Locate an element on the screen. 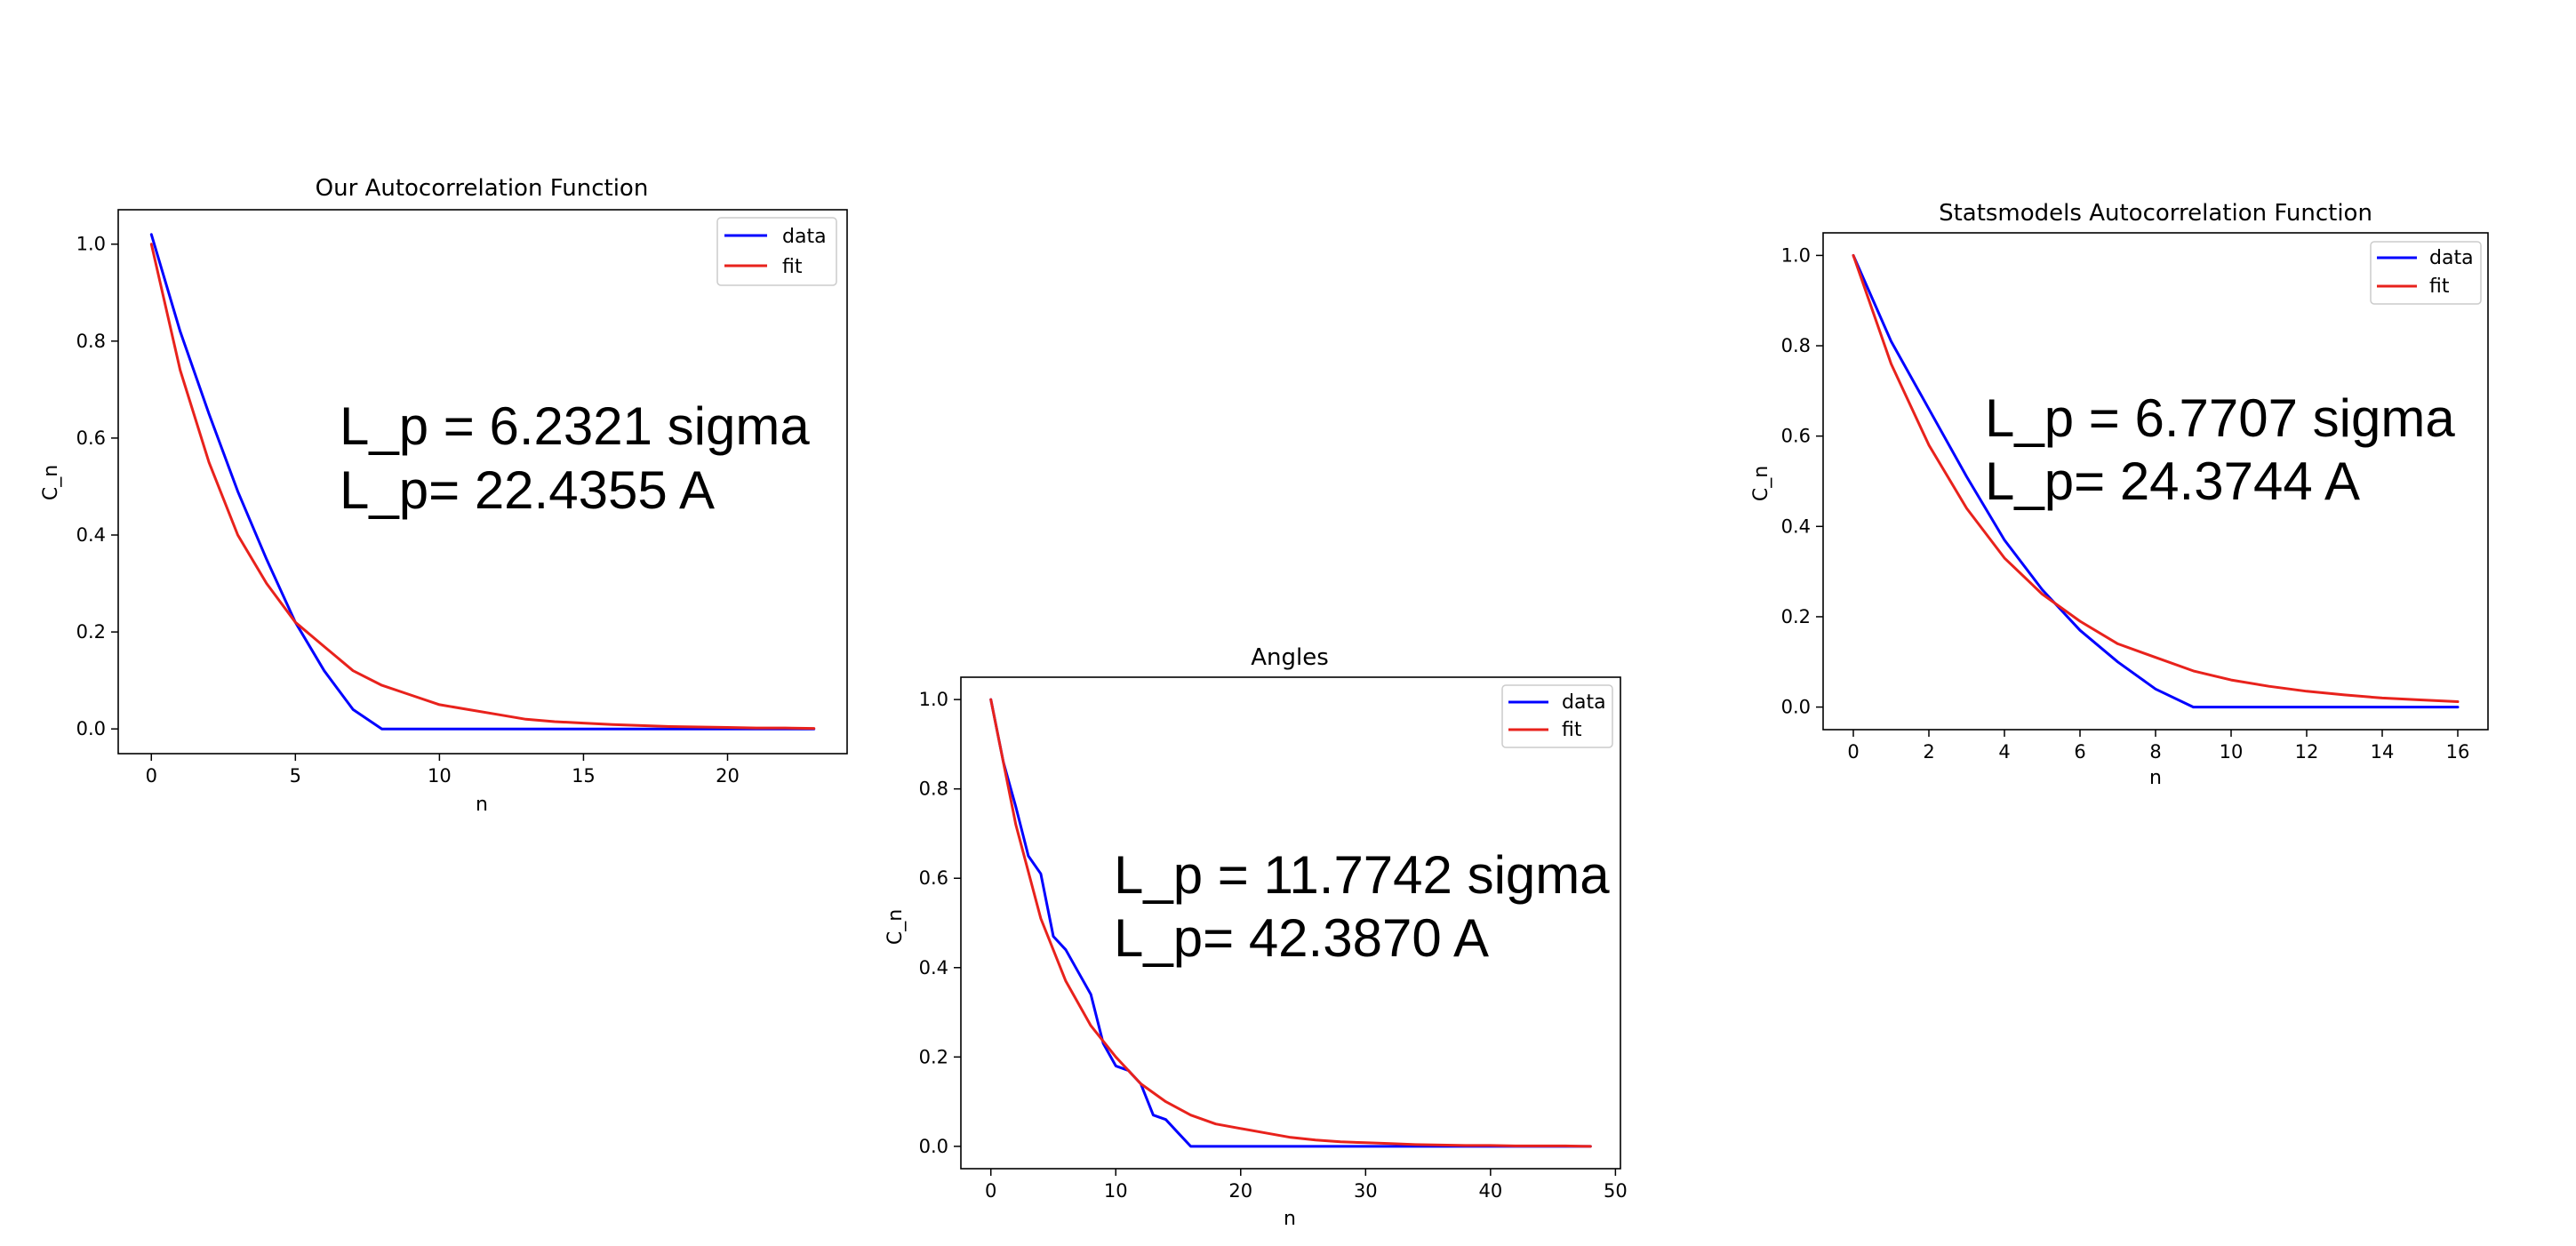 Image resolution: width=2576 pixels, height=1246 pixels. x-tick-label: 5 is located at coordinates (295, 776).